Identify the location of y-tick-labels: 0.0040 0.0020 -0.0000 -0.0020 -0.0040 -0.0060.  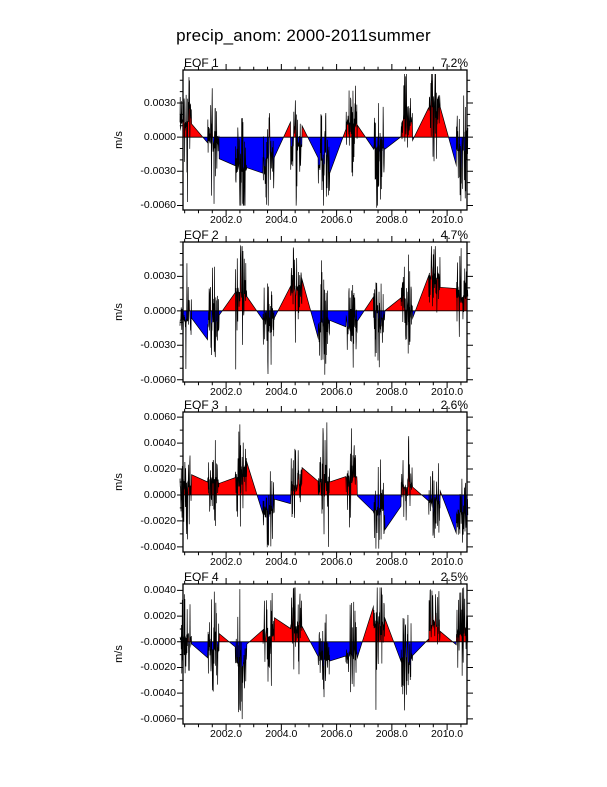
(150, 654).